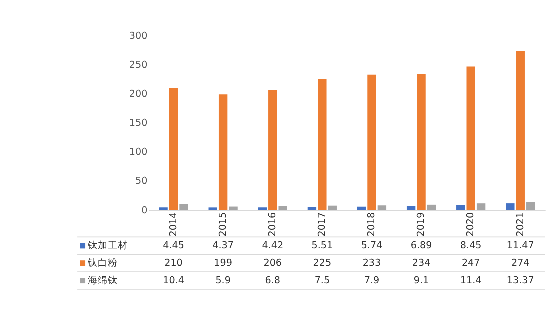  I want to click on data-label: 5.51, so click(323, 246).